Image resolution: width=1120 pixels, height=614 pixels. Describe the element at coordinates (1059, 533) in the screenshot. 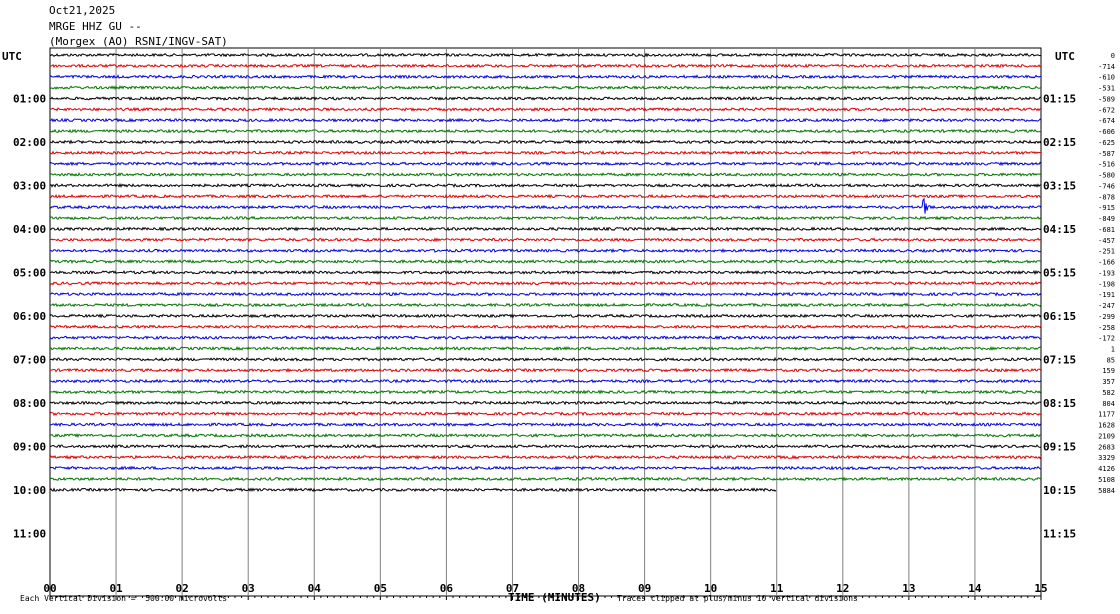

I see `right-hour-label: 11:15` at that location.